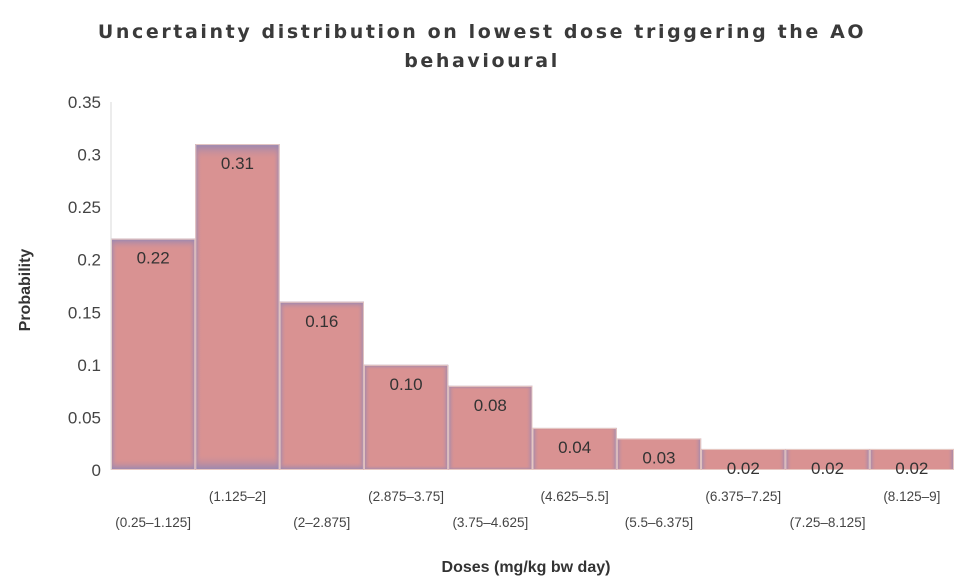 This screenshot has width=954, height=581. I want to click on y-tick-label: 0, so click(96, 470).